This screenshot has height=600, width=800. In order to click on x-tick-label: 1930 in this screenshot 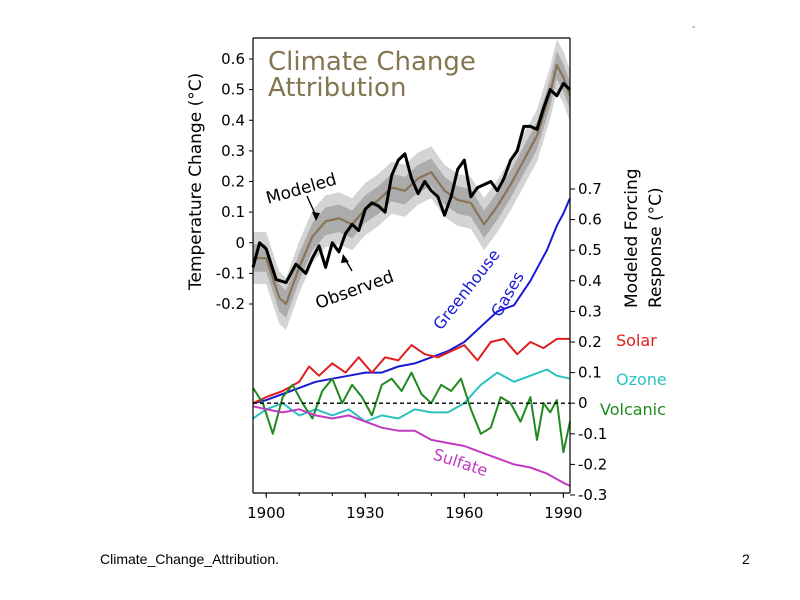, I will do `click(365, 513)`.